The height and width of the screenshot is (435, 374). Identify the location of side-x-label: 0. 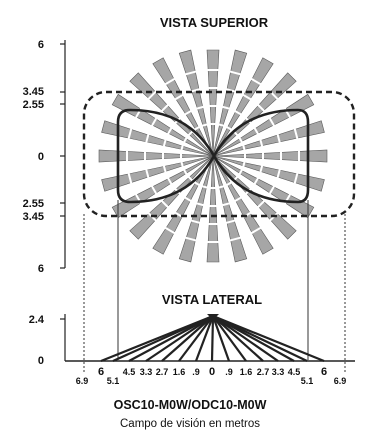
(212, 372).